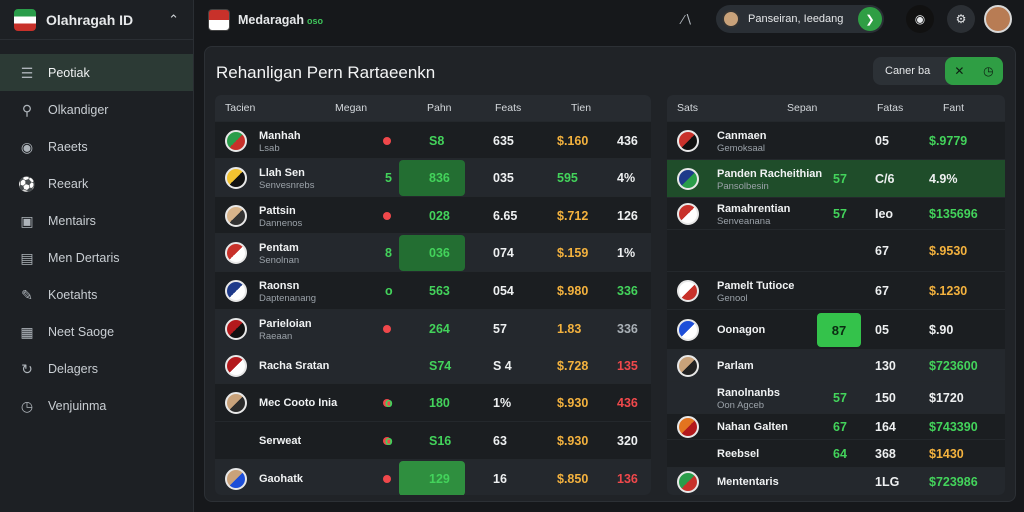 The height and width of the screenshot is (512, 1024). What do you see at coordinates (439, 403) in the screenshot?
I see `cell-value: 180` at bounding box center [439, 403].